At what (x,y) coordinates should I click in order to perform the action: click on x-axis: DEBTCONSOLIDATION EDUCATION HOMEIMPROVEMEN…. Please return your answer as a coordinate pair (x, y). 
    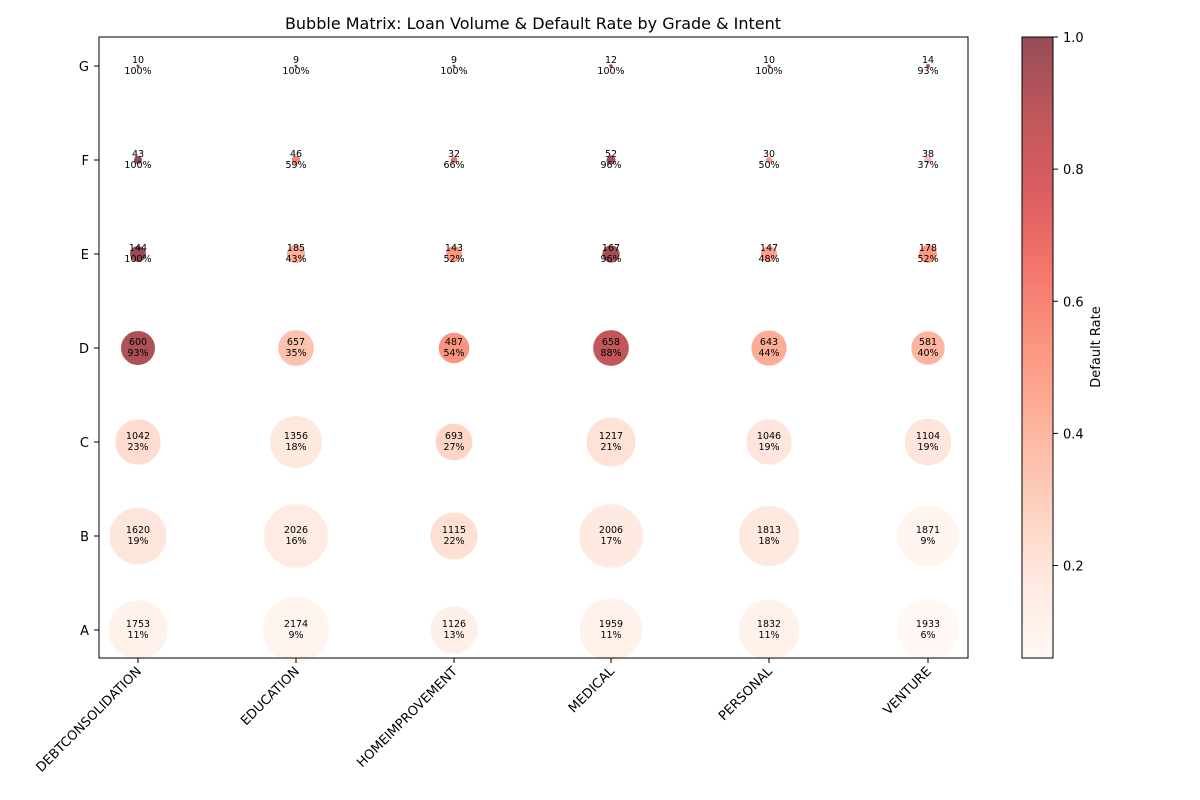
    Looking at the image, I should click on (484, 716).